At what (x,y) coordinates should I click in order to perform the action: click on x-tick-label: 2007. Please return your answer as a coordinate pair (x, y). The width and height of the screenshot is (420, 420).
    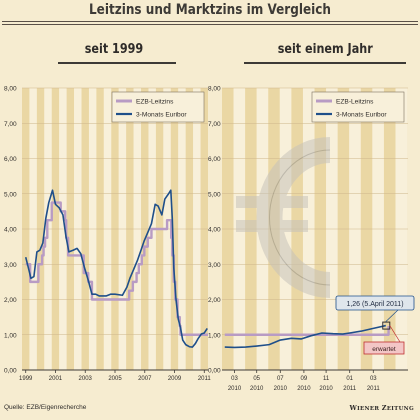
    Looking at the image, I should click on (145, 379).